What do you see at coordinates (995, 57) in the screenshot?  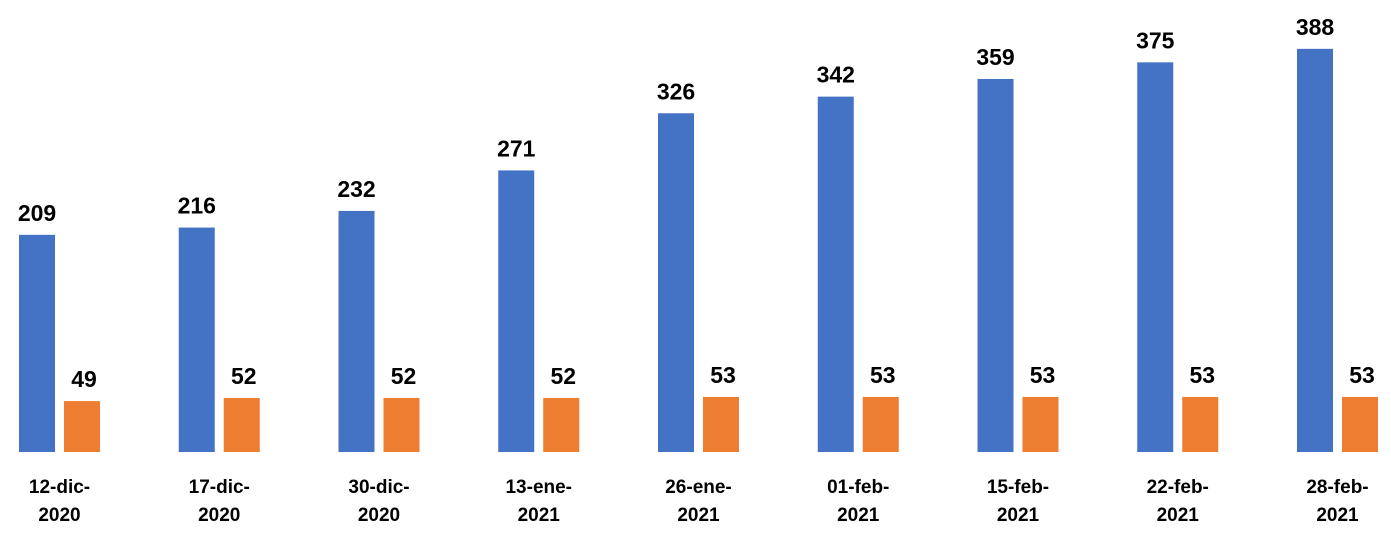 I see `value-label: 359` at bounding box center [995, 57].